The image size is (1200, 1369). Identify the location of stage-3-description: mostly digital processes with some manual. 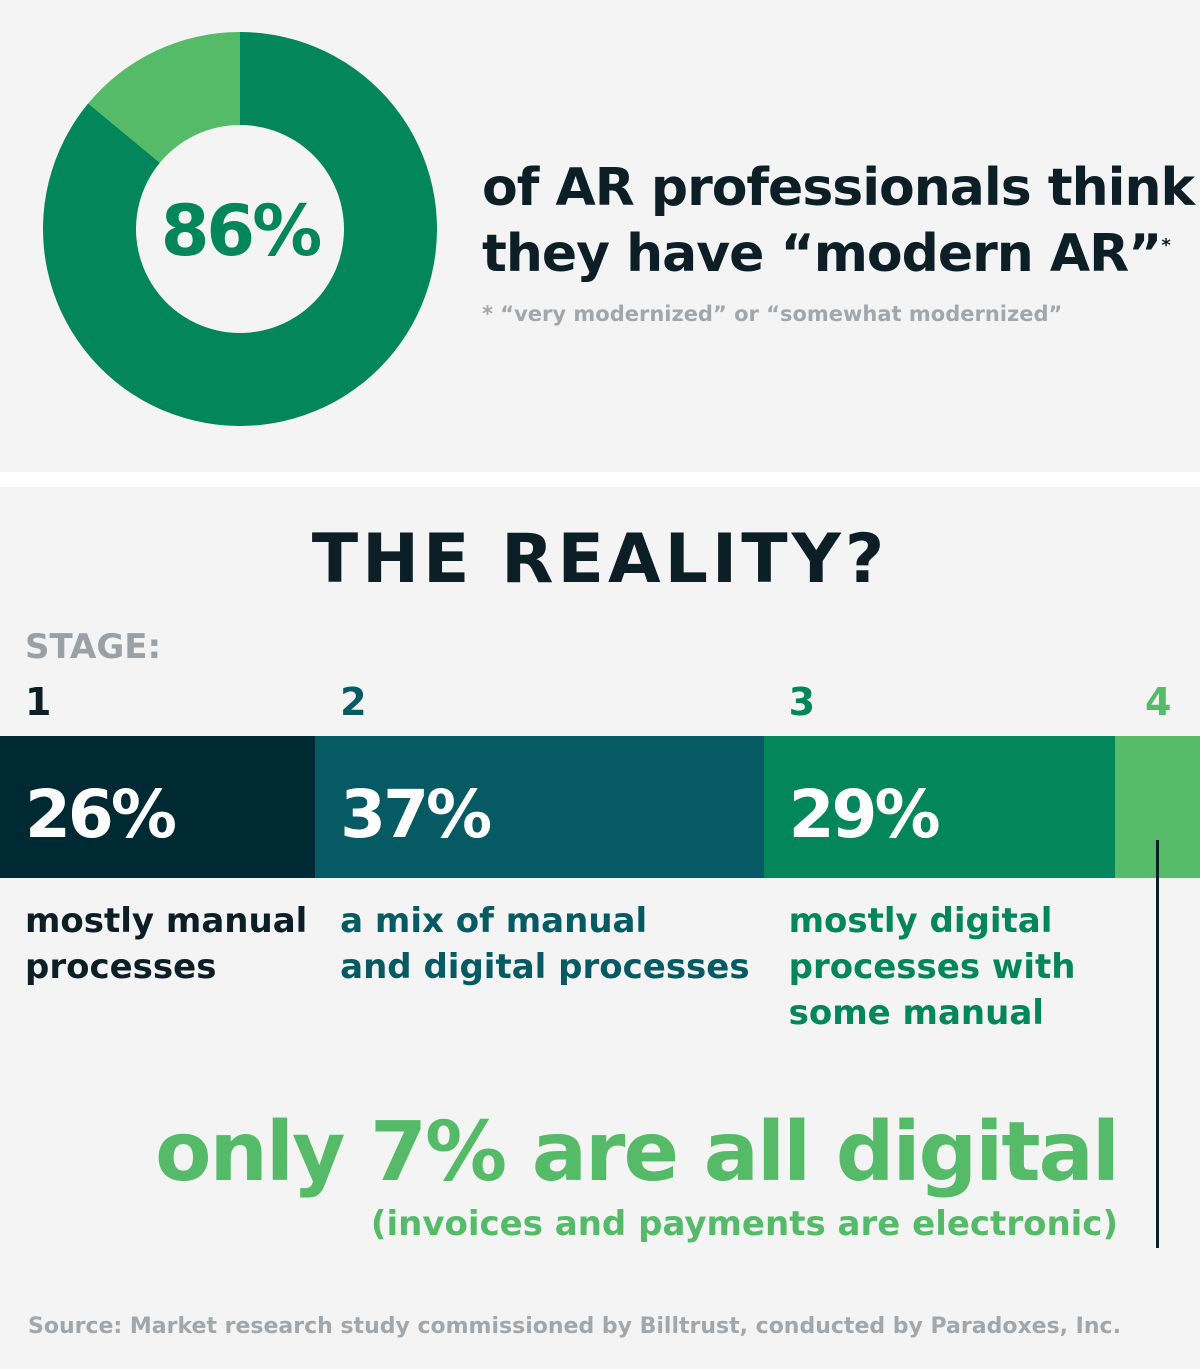
(932, 967).